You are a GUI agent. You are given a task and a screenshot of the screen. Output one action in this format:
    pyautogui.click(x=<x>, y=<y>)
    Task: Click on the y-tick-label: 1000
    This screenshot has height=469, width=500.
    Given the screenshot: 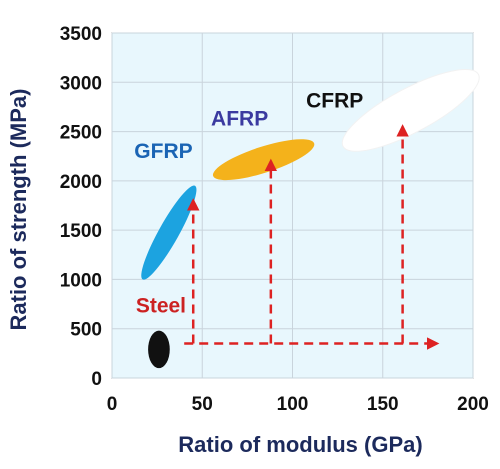 What is the action you would take?
    pyautogui.click(x=81, y=280)
    